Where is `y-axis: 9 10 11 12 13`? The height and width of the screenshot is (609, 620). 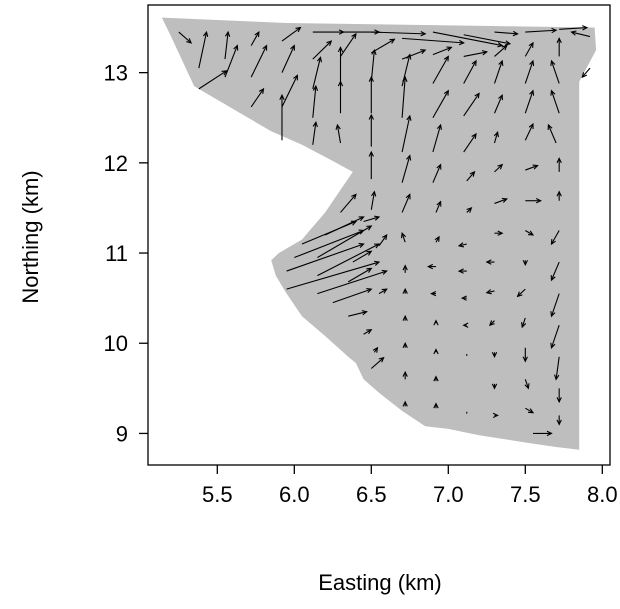 y-axis: 9 10 11 12 13 is located at coordinates (126, 253).